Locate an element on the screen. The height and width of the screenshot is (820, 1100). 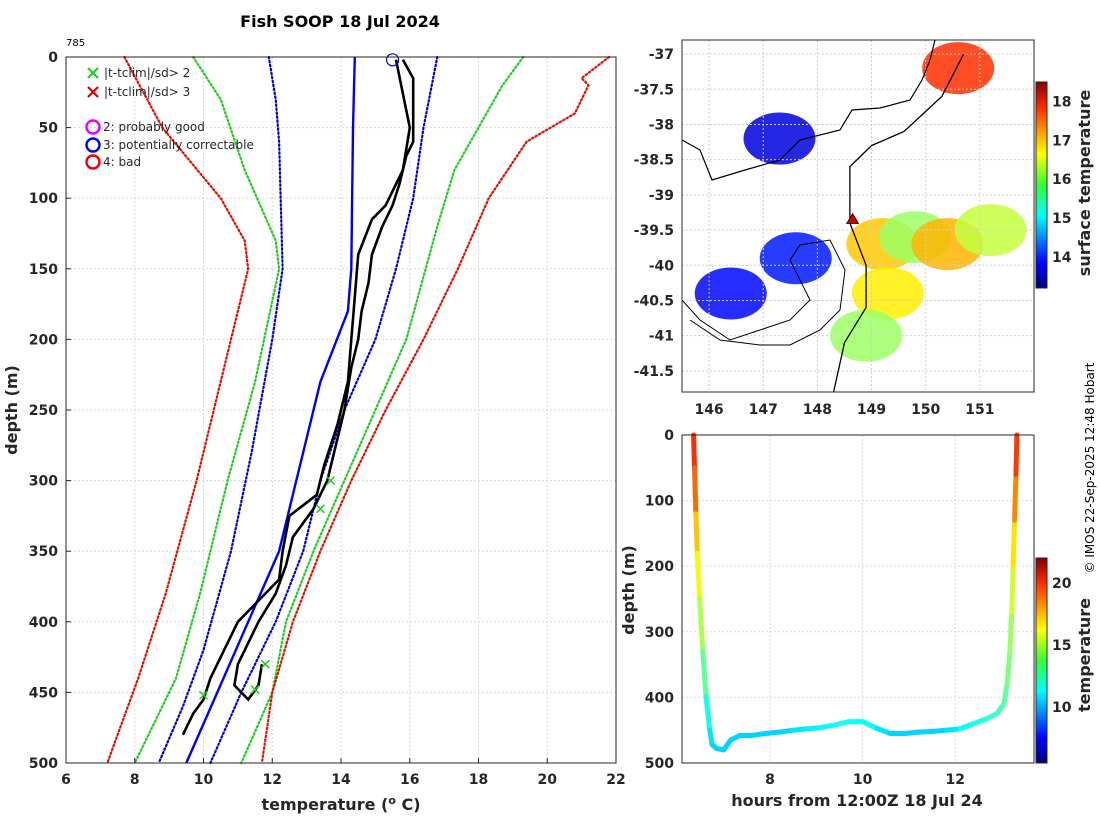
profile-y-tick-label: 500 is located at coordinates (43, 764).